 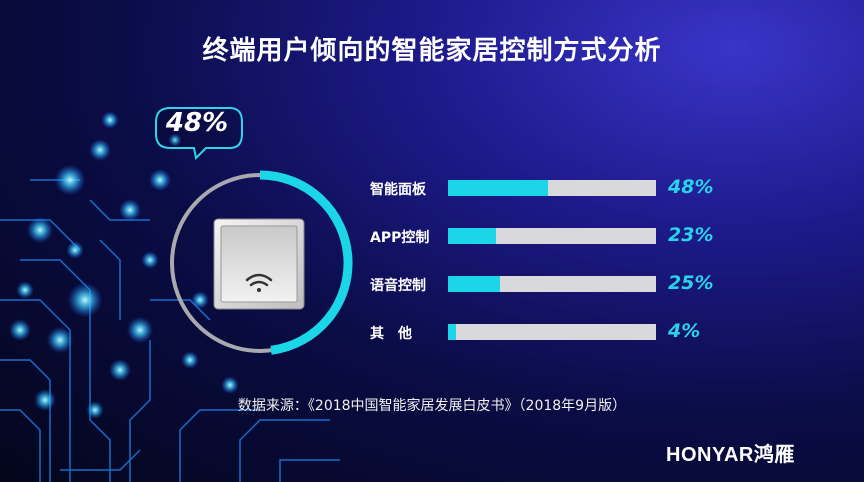 What do you see at coordinates (391, 334) in the screenshot?
I see `bar-label: 其 他` at bounding box center [391, 334].